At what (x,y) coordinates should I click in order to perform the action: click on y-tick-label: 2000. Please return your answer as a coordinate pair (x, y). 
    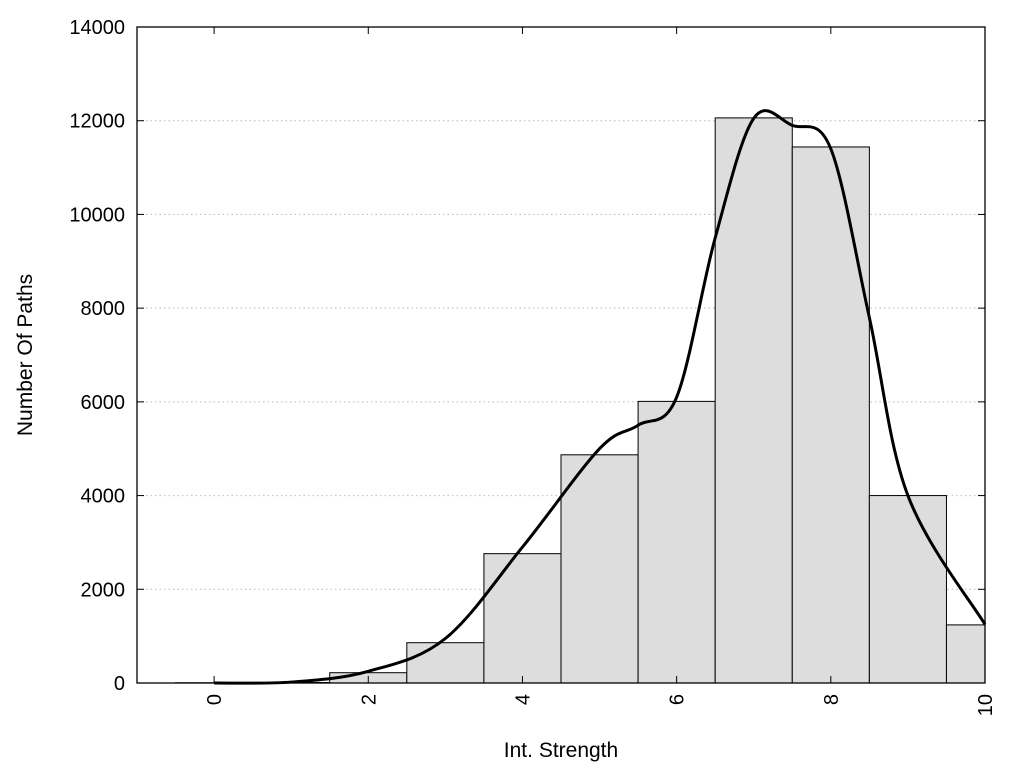
    Looking at the image, I should click on (103, 590).